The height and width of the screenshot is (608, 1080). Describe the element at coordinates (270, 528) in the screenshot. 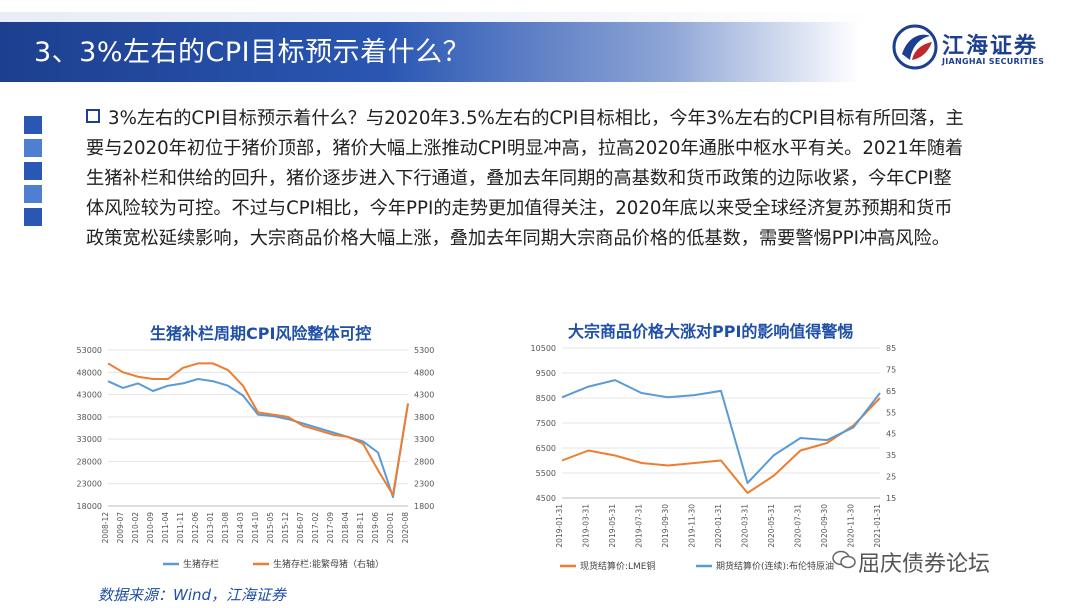

I see `x-tick-label: 2015-05` at that location.